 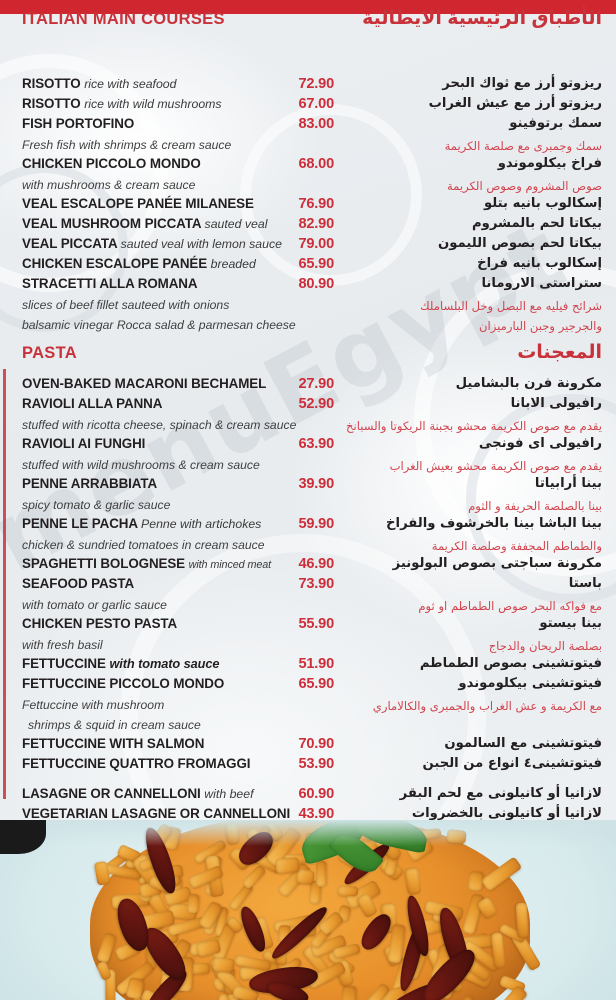 I want to click on menu-item-row: FETTUCCINE WITH SALMON 70.90, so click(x=178, y=746).